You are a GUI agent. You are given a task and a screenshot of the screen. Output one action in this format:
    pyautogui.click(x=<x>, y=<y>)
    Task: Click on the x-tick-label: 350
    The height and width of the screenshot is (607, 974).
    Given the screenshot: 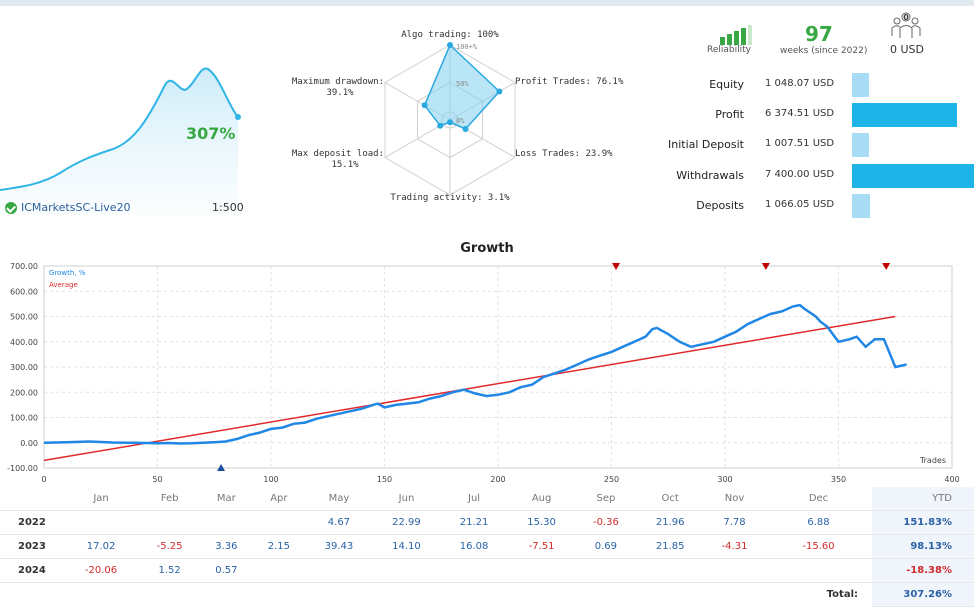 What is the action you would take?
    pyautogui.click(x=838, y=479)
    